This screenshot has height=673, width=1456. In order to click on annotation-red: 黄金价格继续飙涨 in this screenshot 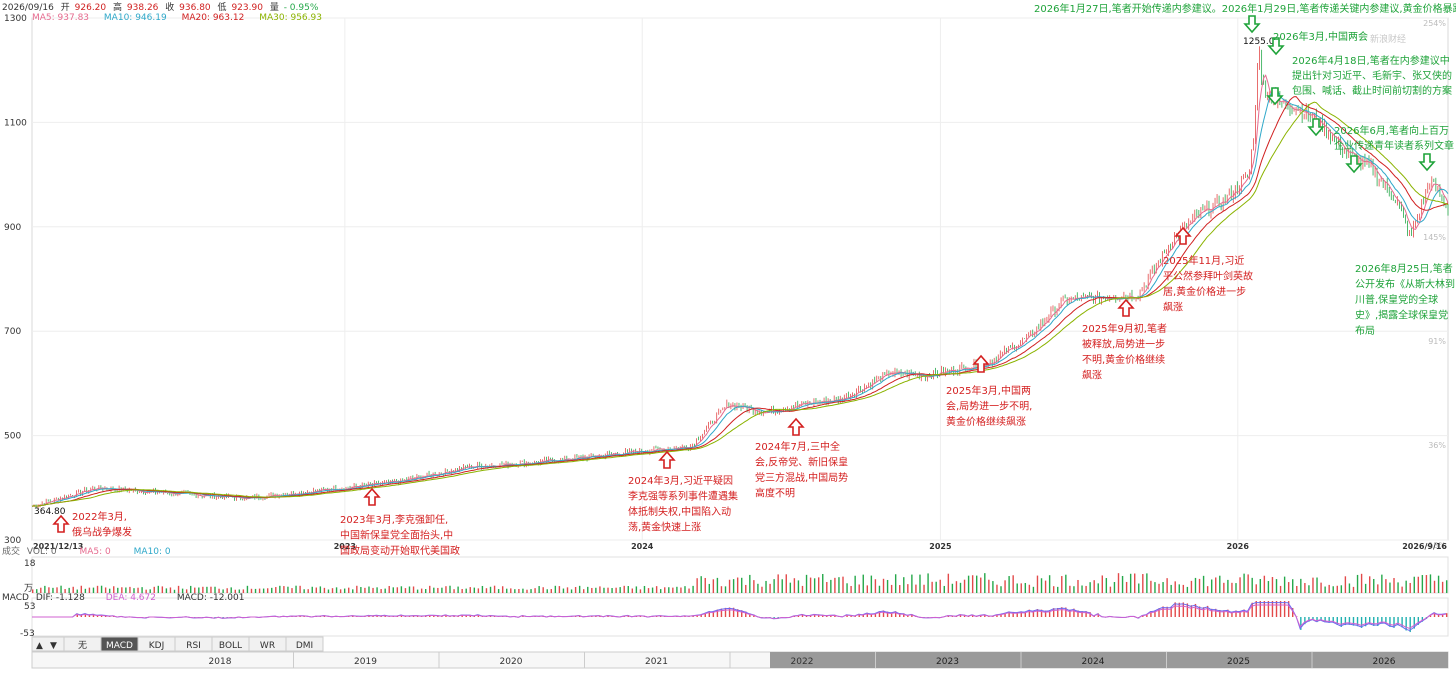, I will do `click(986, 421)`.